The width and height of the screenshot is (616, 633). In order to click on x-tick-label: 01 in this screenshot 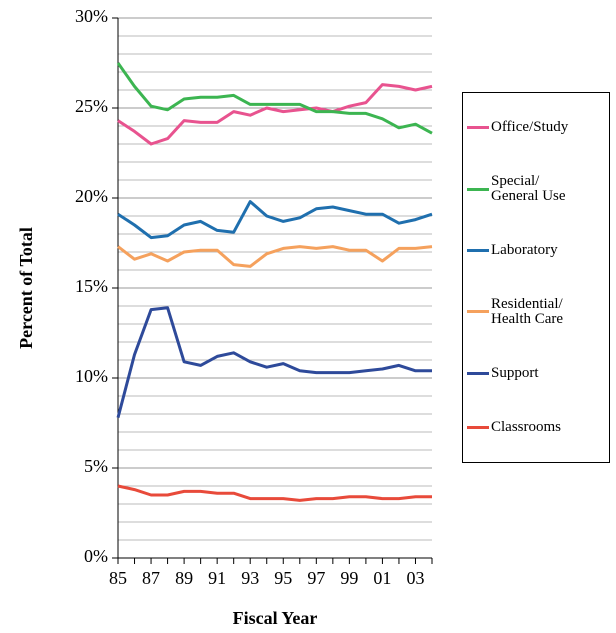, I will do `click(382, 578)`.